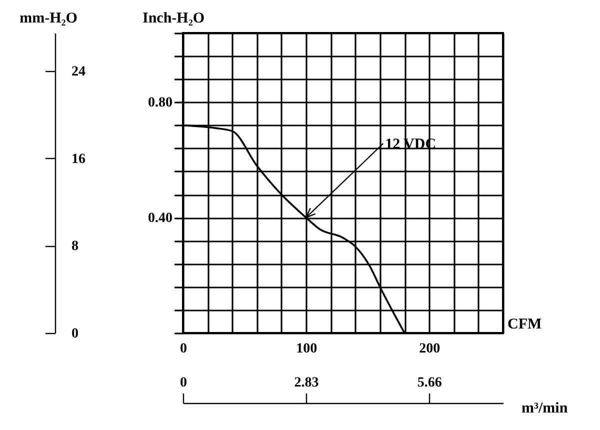 This screenshot has height=430, width=600. What do you see at coordinates (173, 18) in the screenshot?
I see `y-axis-title: Inch-H₂O` at bounding box center [173, 18].